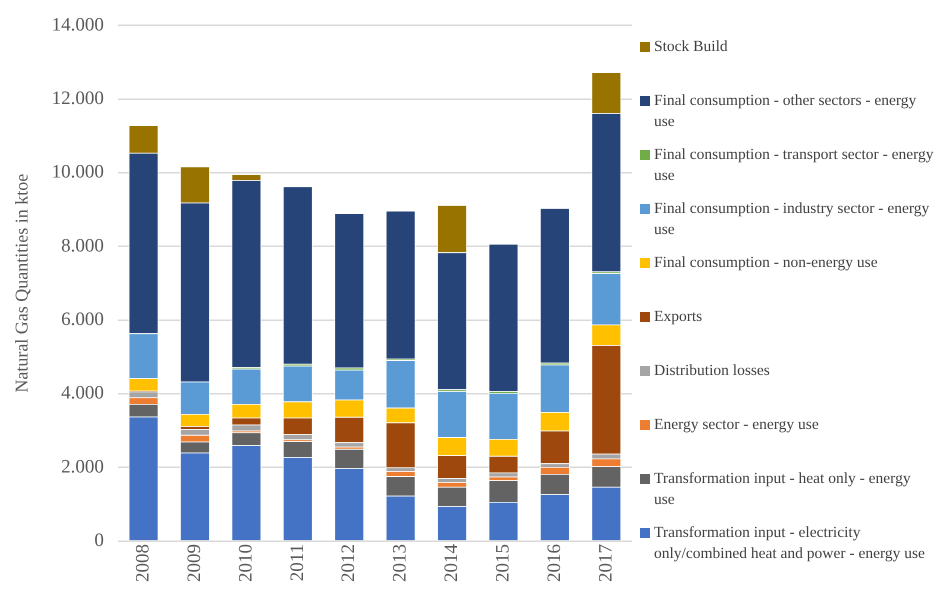  Describe the element at coordinates (605, 563) in the screenshot. I see `x-tick-label: 2017` at that location.